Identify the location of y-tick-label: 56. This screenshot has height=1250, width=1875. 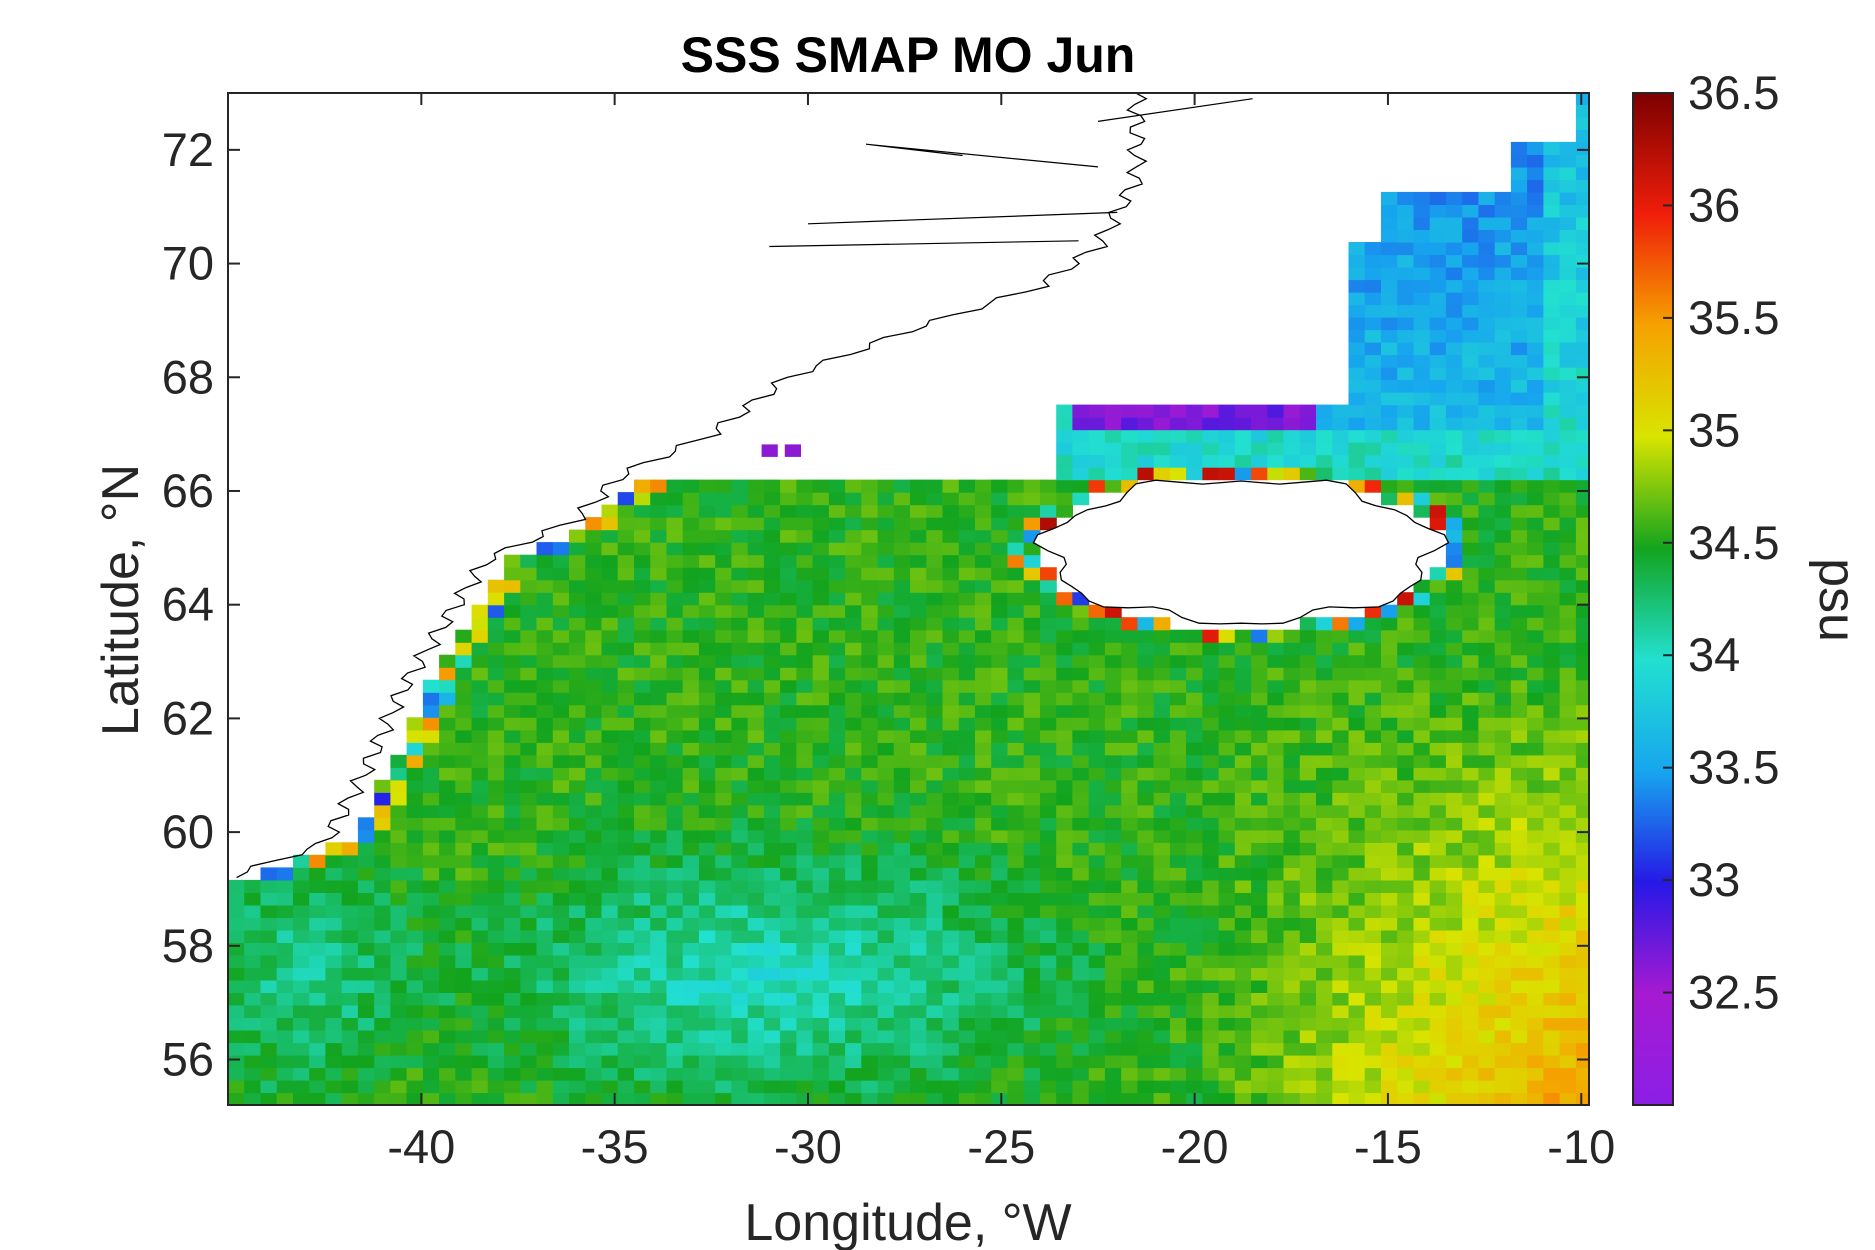
(188, 1059).